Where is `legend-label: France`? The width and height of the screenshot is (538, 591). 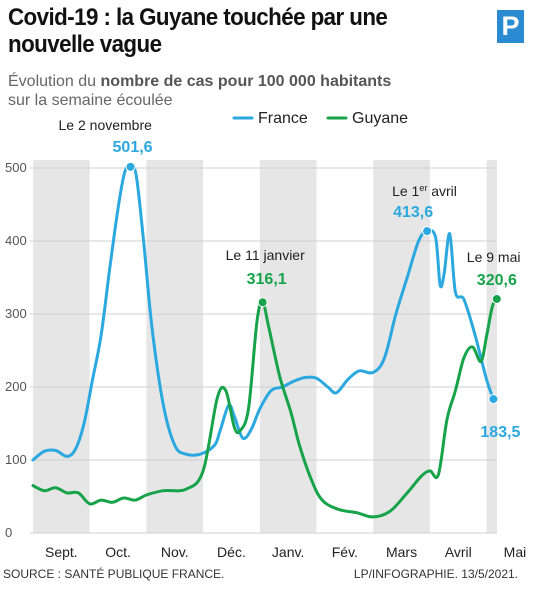 legend-label: France is located at coordinates (283, 118).